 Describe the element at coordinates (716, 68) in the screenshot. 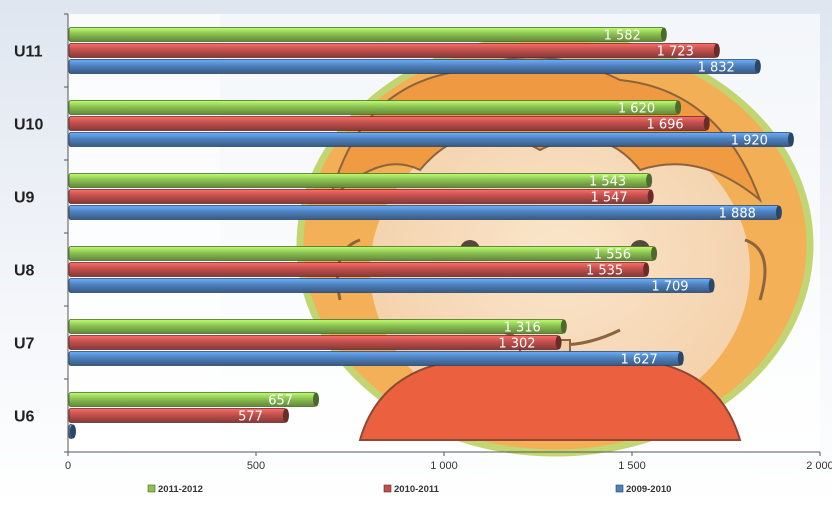

I see `data-label-u11-2009-2010: 1 832` at that location.